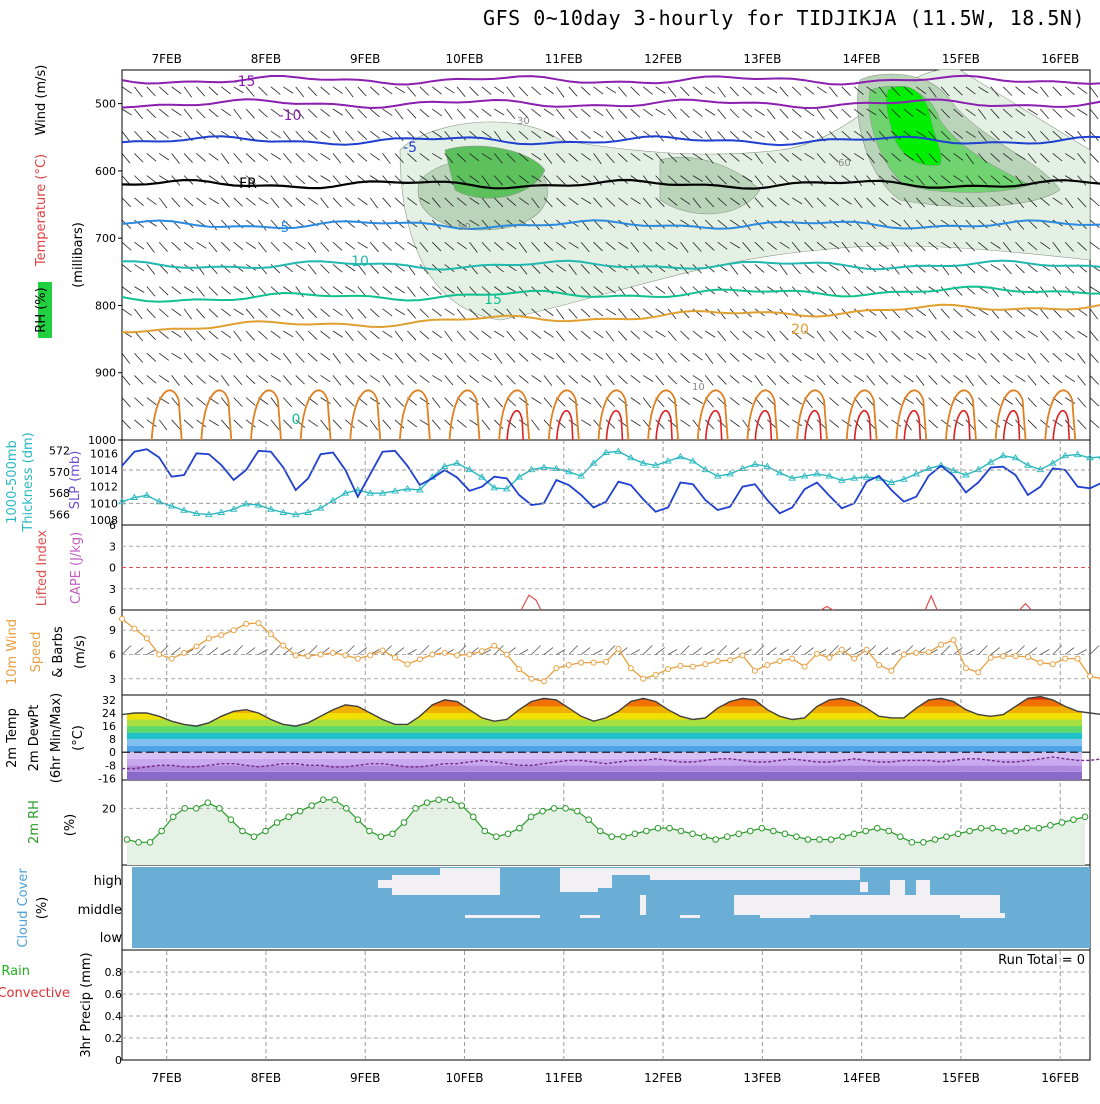 The width and height of the screenshot is (1100, 1104). What do you see at coordinates (762, 59) in the screenshot?
I see `top-date-label: 13FEB` at bounding box center [762, 59].